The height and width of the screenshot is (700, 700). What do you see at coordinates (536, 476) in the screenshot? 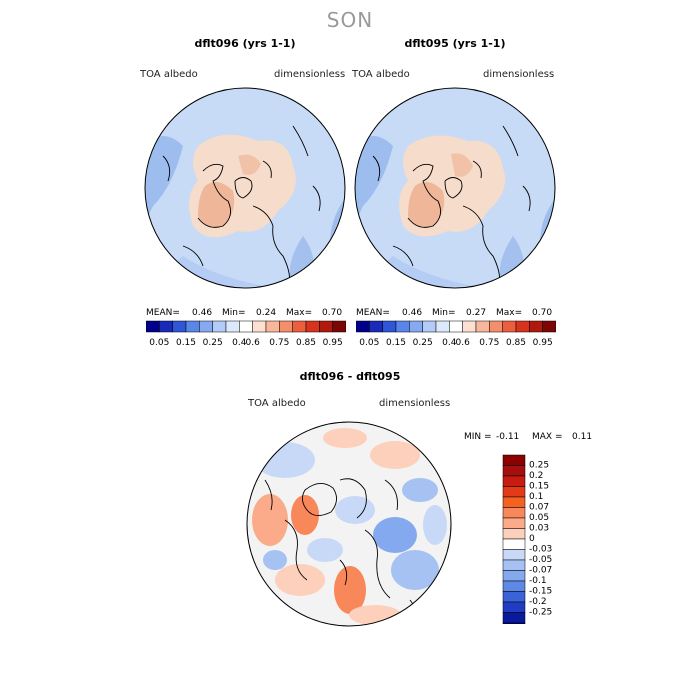
I see `legend-label: 0.2` at bounding box center [536, 476].